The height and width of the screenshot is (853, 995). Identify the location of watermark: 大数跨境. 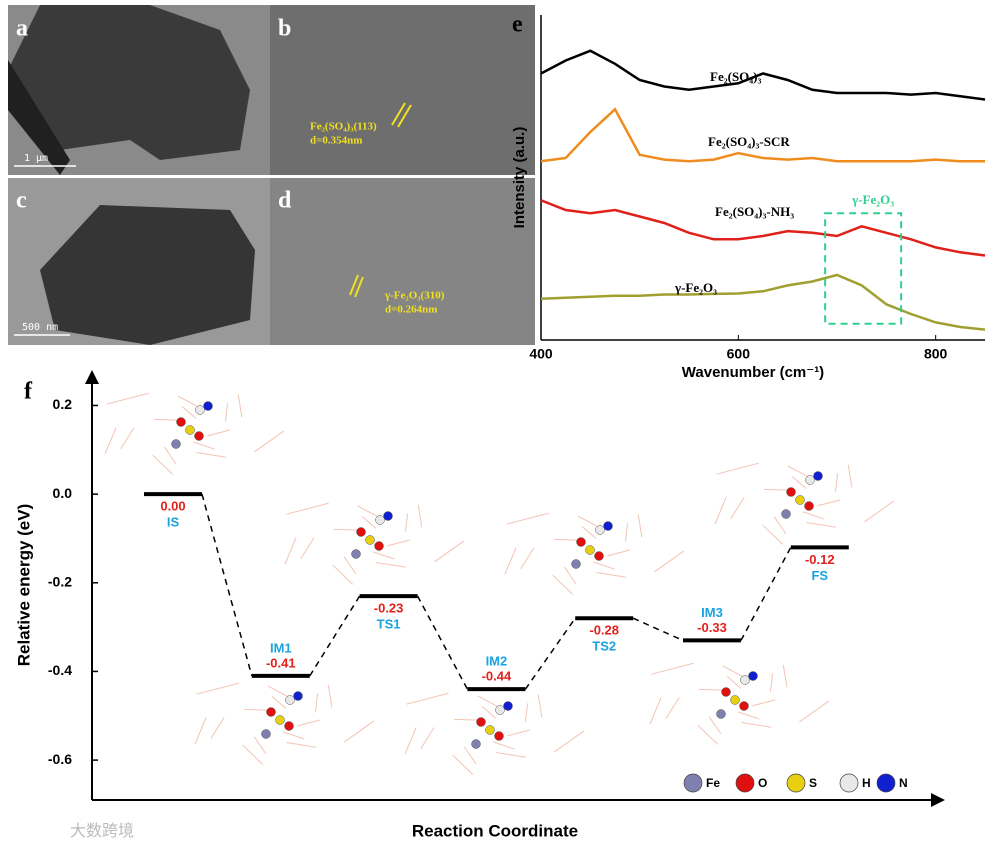
(102, 830).